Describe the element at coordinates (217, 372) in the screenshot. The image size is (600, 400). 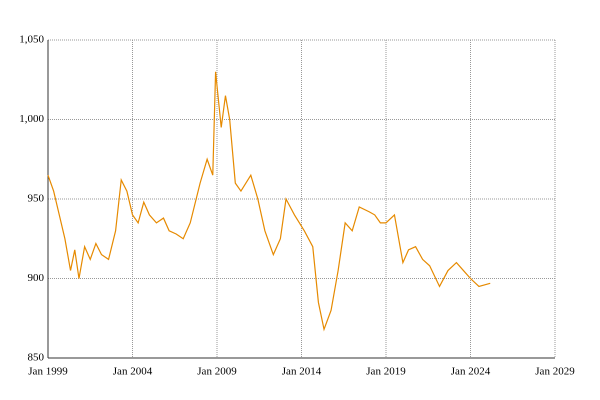
I see `x-tick-label: Jan 2009` at that location.